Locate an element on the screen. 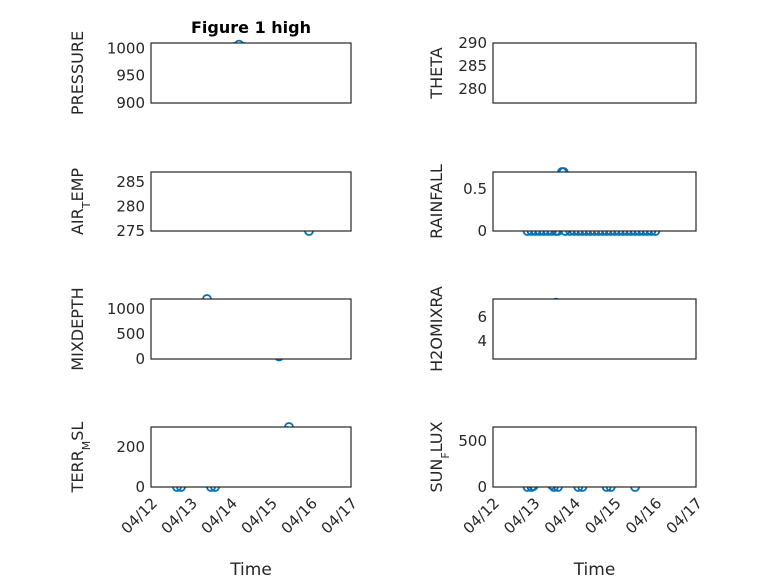 Image resolution: width=778 pixels, height=583 pixels. y-axis-label: TERRMSL is located at coordinates (80, 458).